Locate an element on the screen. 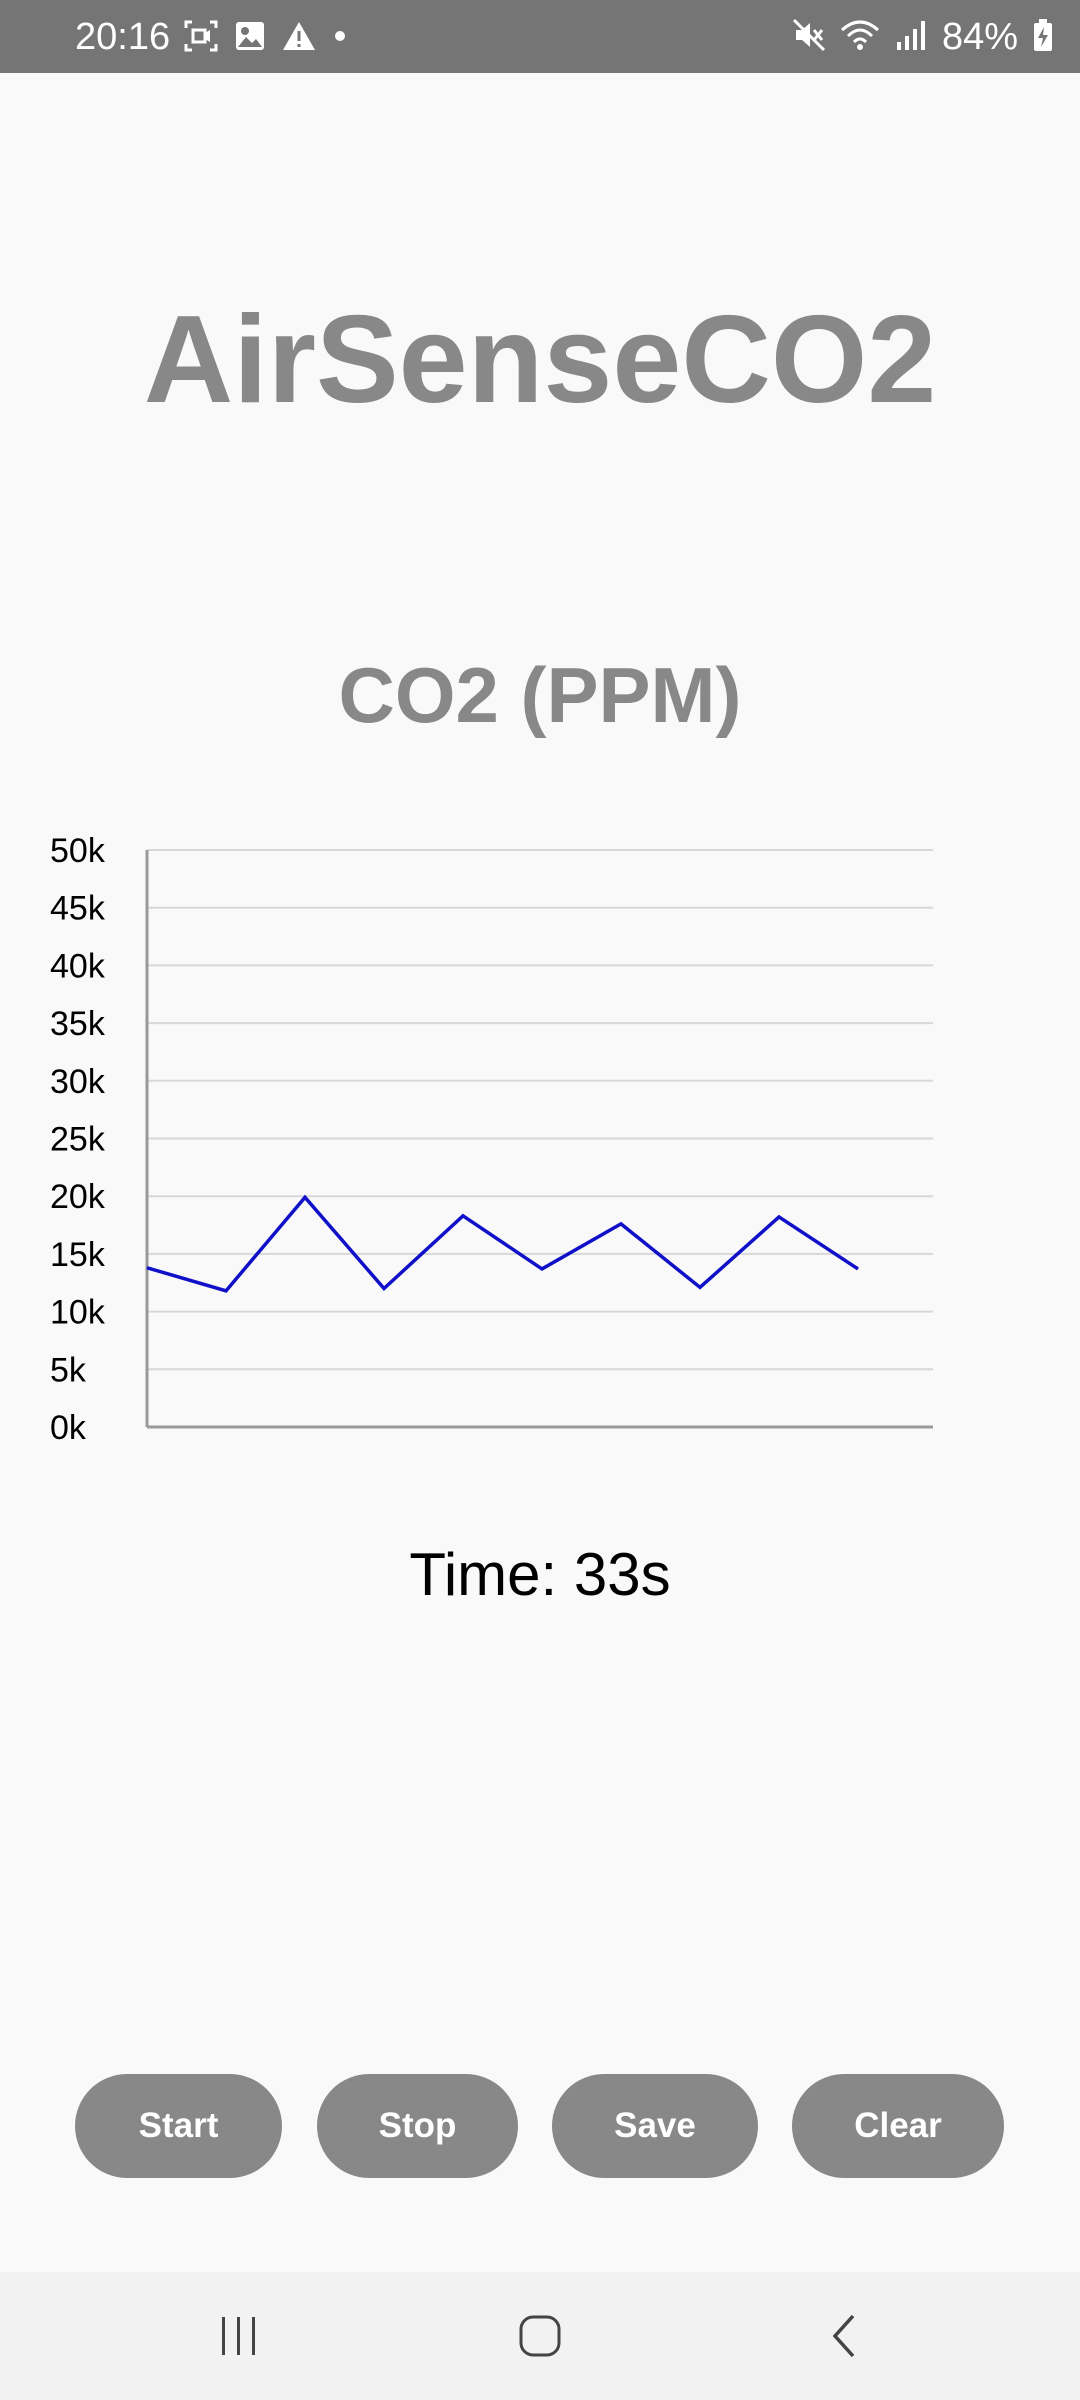  y-tick-label: 30k is located at coordinates (78, 1082).